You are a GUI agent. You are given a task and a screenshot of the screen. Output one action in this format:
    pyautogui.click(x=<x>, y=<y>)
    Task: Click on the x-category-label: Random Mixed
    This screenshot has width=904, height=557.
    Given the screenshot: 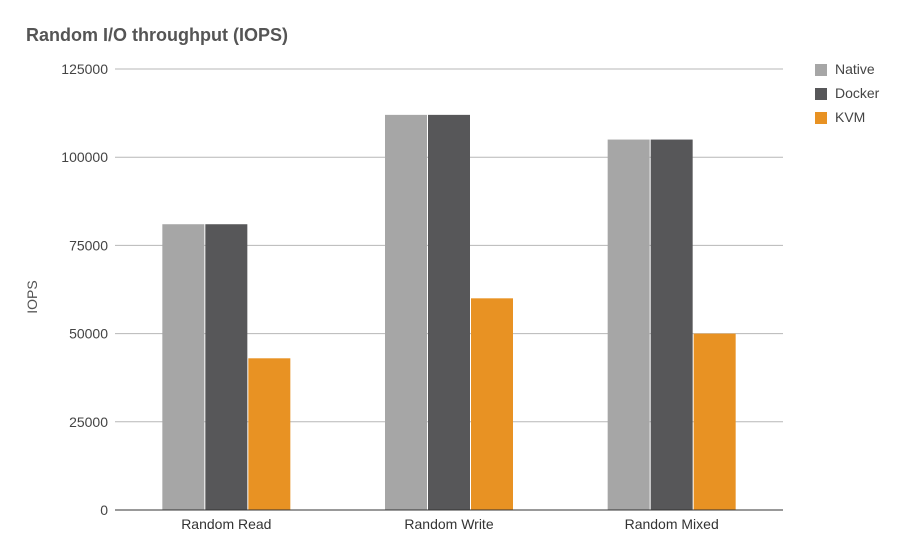 What is the action you would take?
    pyautogui.click(x=672, y=524)
    